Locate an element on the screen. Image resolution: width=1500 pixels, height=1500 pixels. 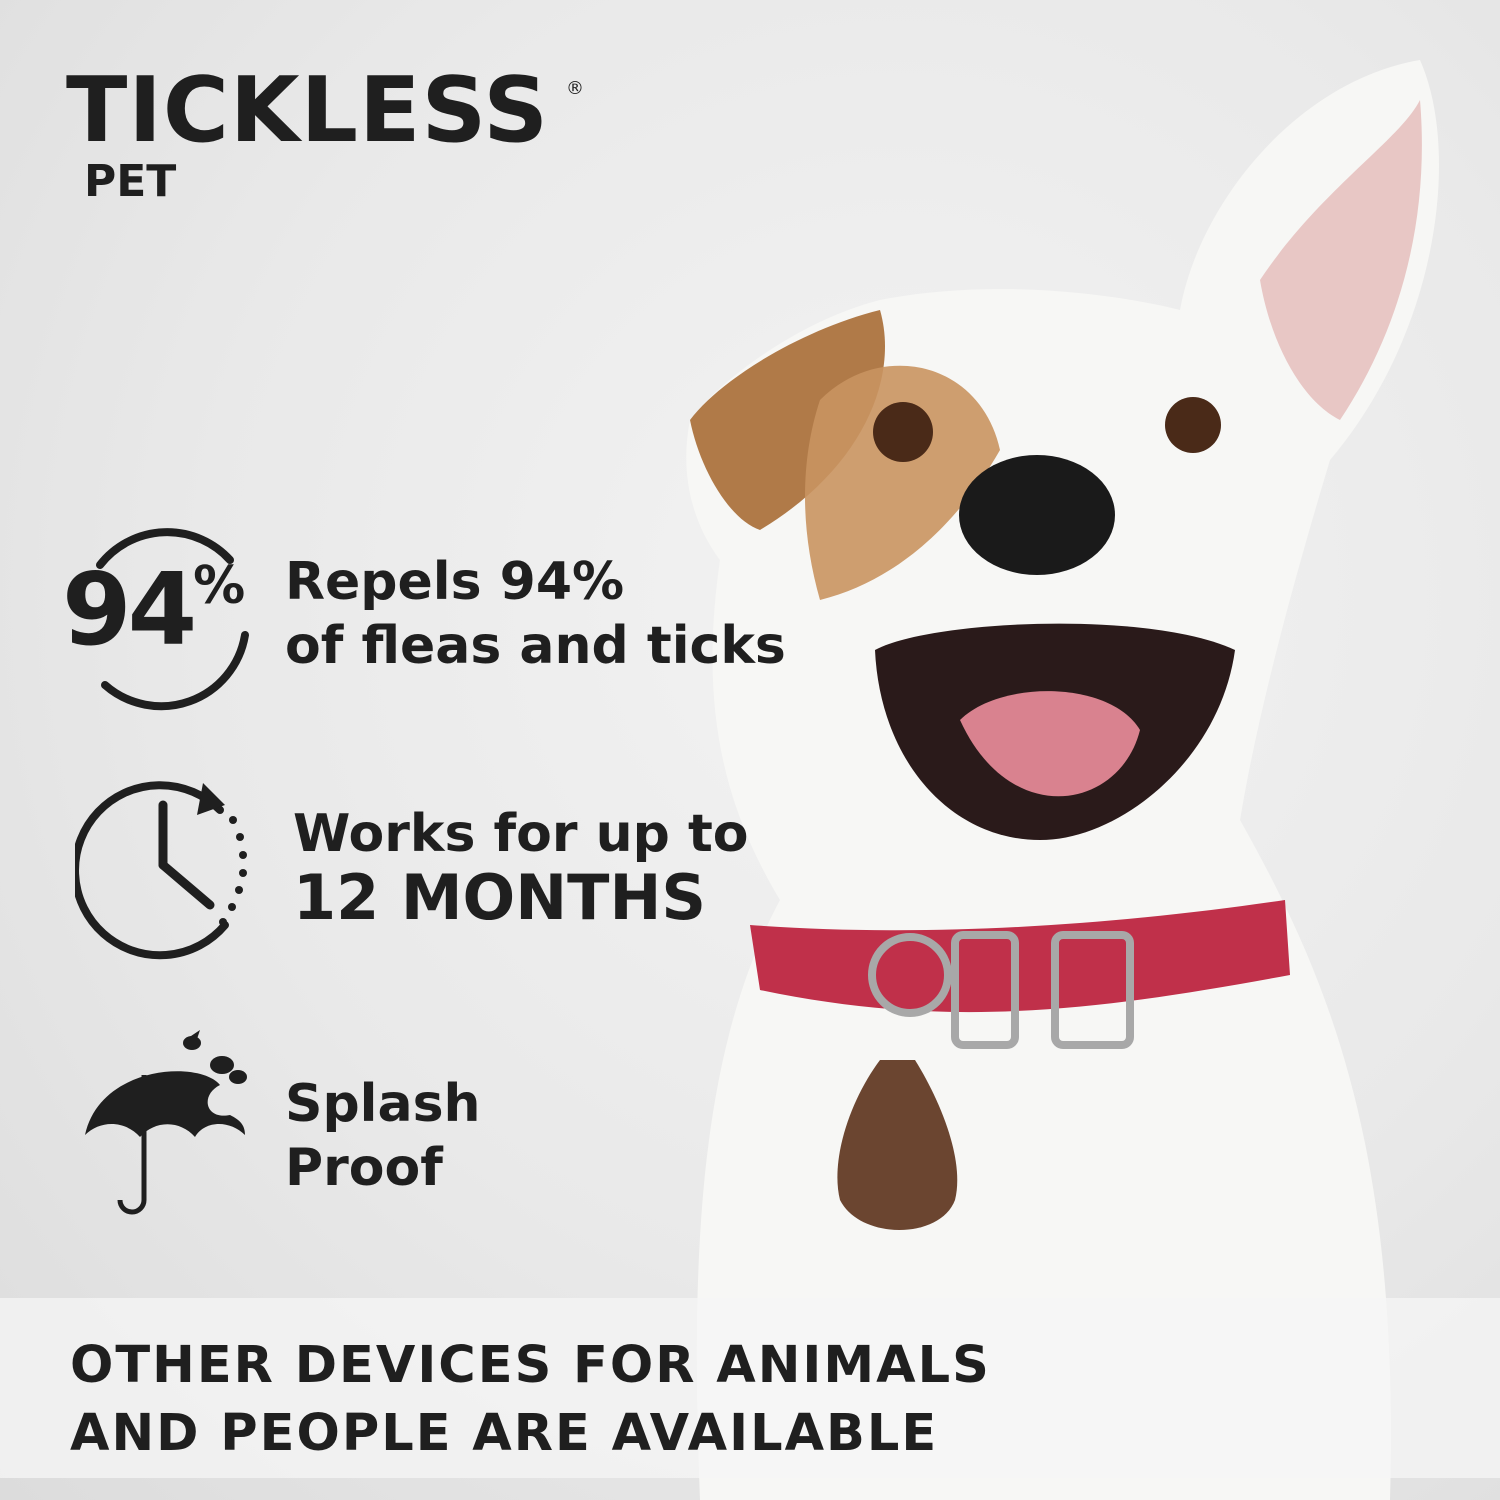
feature-splash: Splash Proof is located at coordinates (383, 1136).